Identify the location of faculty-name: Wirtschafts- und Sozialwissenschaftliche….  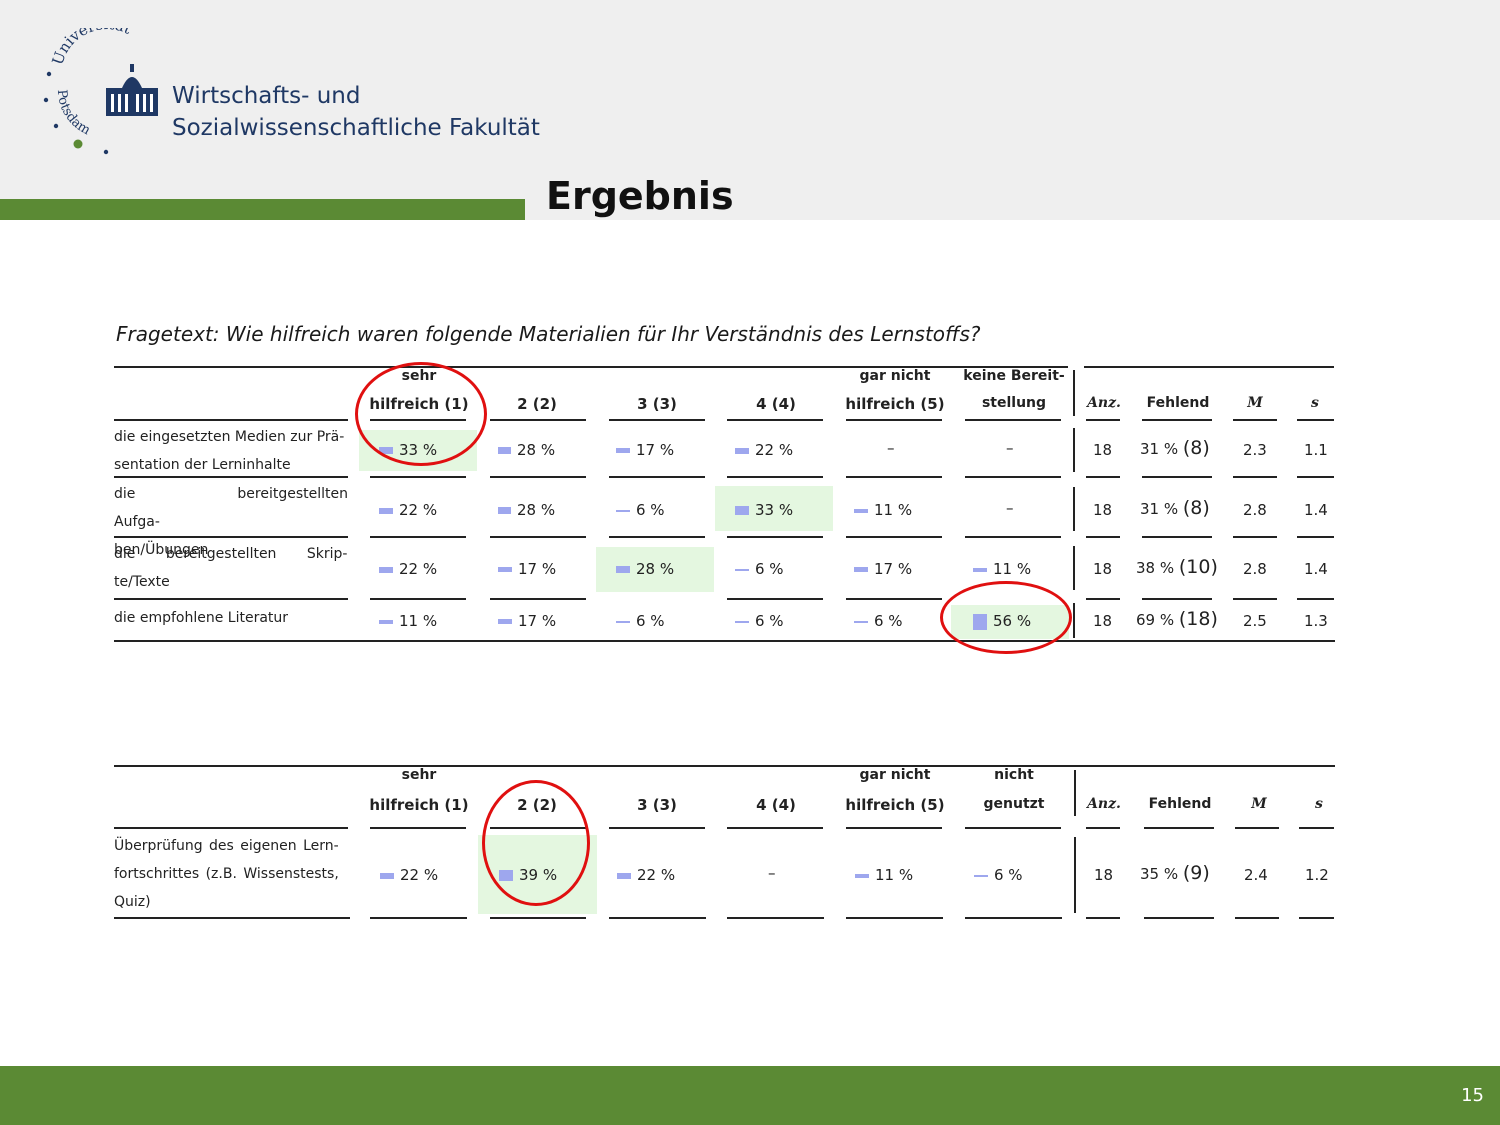
(356, 112).